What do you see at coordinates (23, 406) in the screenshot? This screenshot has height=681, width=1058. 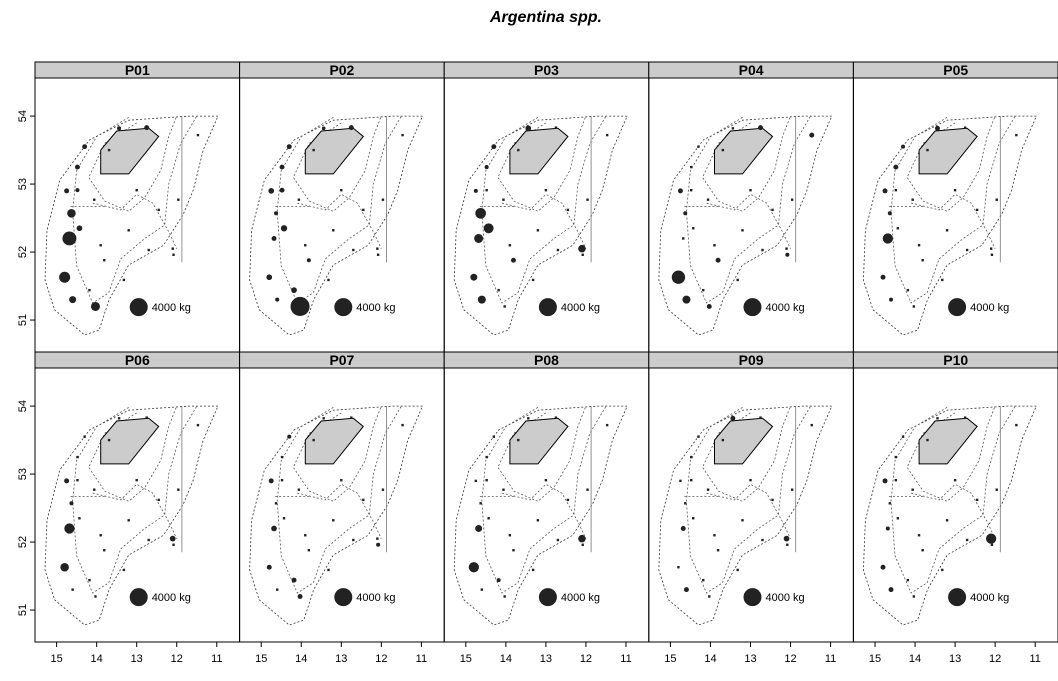 I see `y-tick-label: 54` at bounding box center [23, 406].